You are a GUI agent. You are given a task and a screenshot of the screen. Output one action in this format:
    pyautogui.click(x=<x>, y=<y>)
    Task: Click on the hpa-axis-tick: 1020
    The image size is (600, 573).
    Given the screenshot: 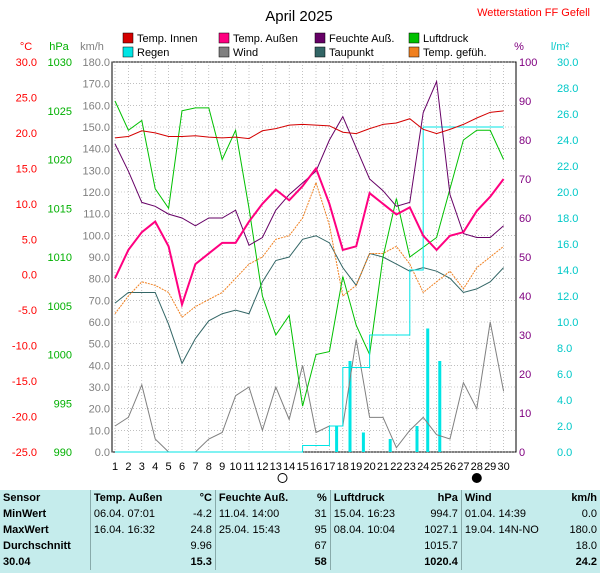 What is the action you would take?
    pyautogui.click(x=60, y=161)
    